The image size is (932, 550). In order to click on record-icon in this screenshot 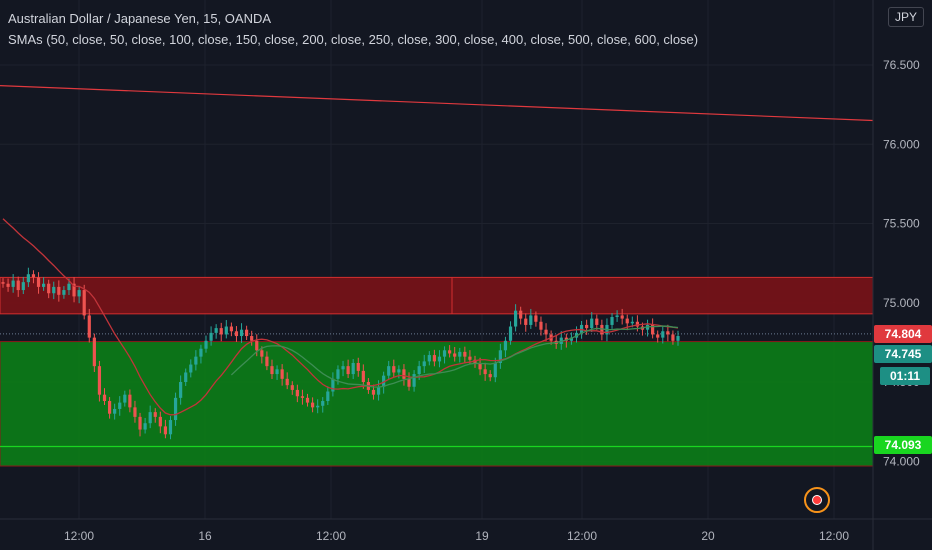, I will do `click(817, 500)`.